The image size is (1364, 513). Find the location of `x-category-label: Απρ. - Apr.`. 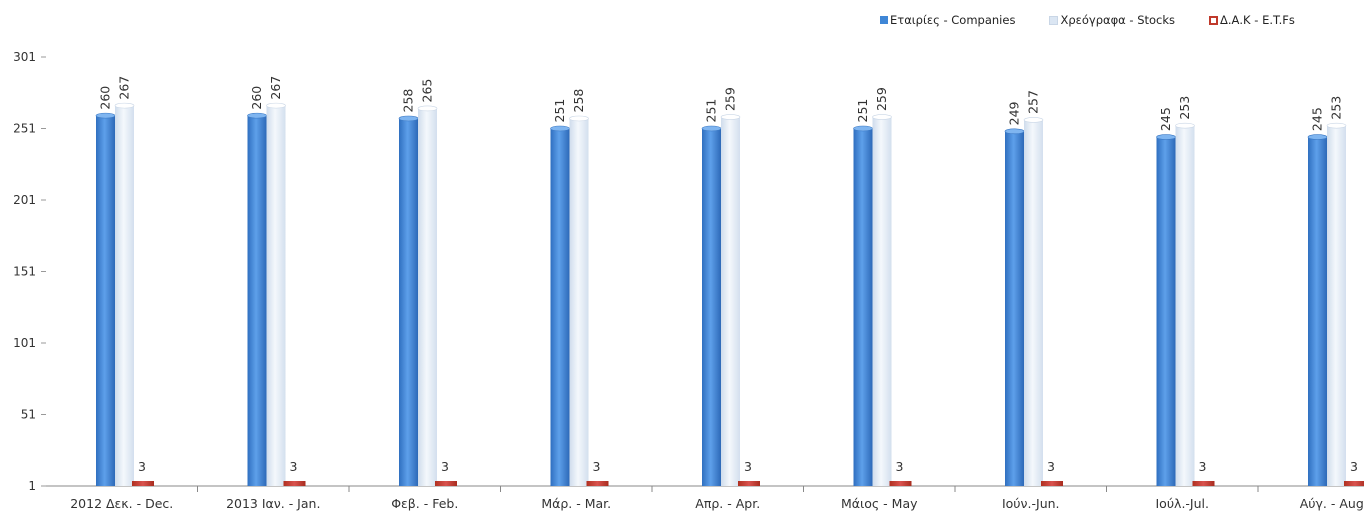

x-category-label: Απρ. - Apr. is located at coordinates (727, 503).